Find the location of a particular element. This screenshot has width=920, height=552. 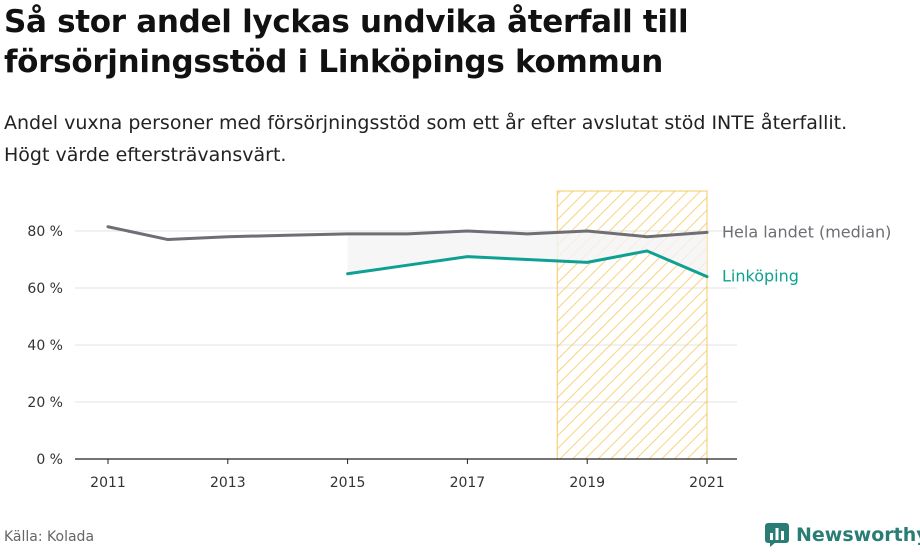

newsworthy-logo: Newsworthy is located at coordinates (842, 535).